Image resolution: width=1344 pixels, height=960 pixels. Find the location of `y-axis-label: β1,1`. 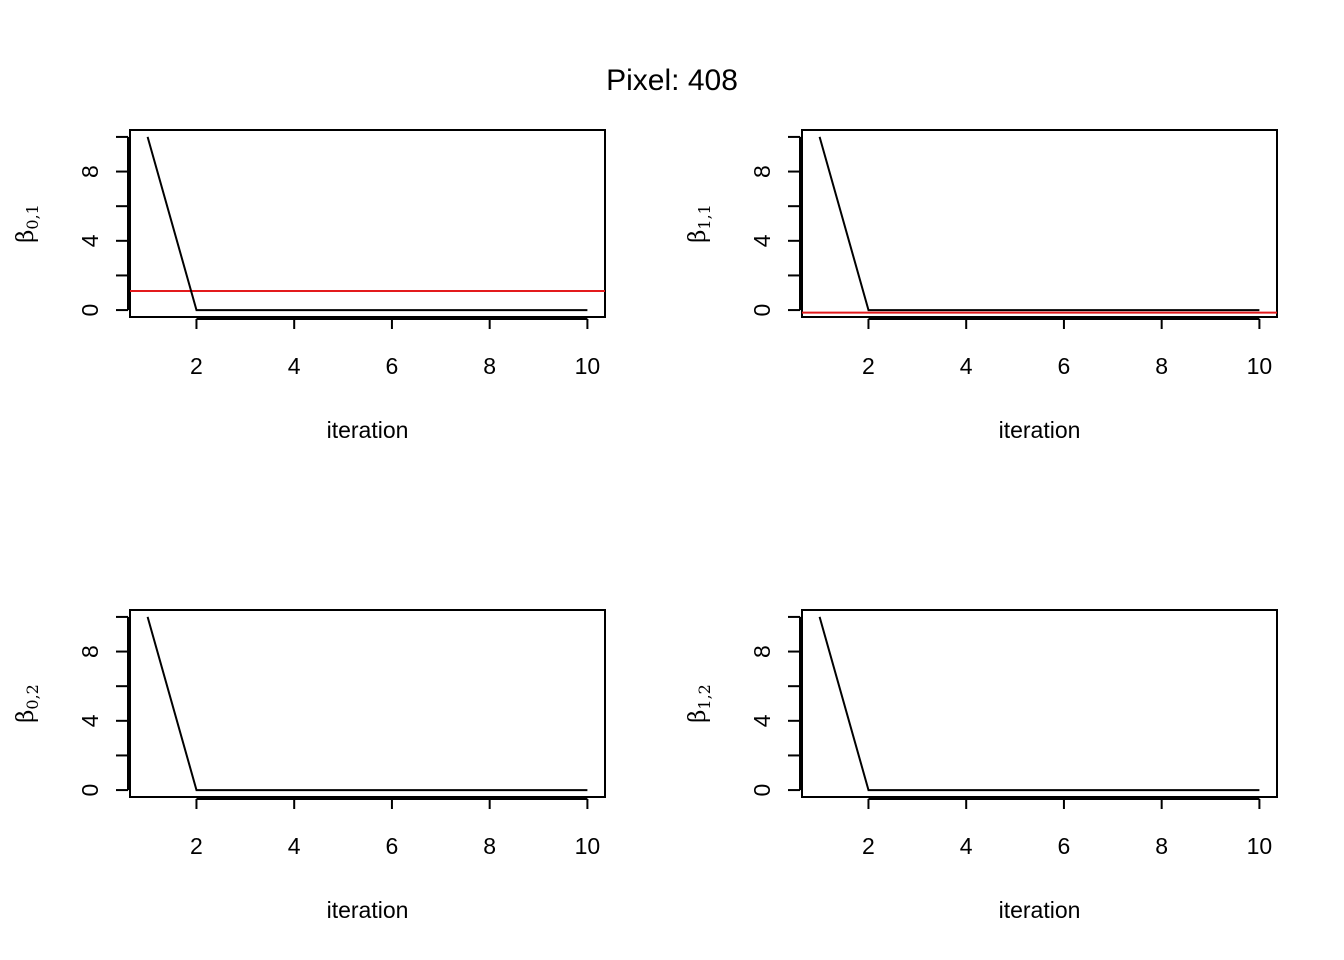

y-axis-label: β1,1 is located at coordinates (699, 223).